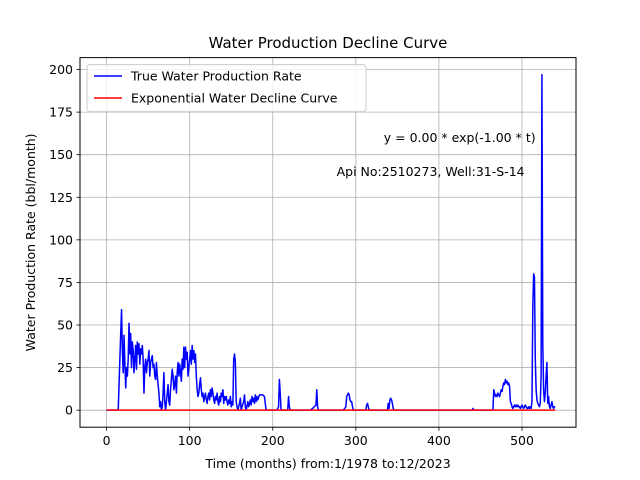  I want to click on legend-box, so click(226, 88).